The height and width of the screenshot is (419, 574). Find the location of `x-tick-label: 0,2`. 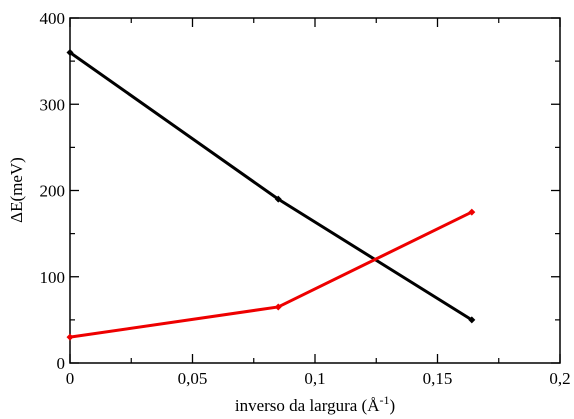

x-tick-label: 0,2 is located at coordinates (559, 378).